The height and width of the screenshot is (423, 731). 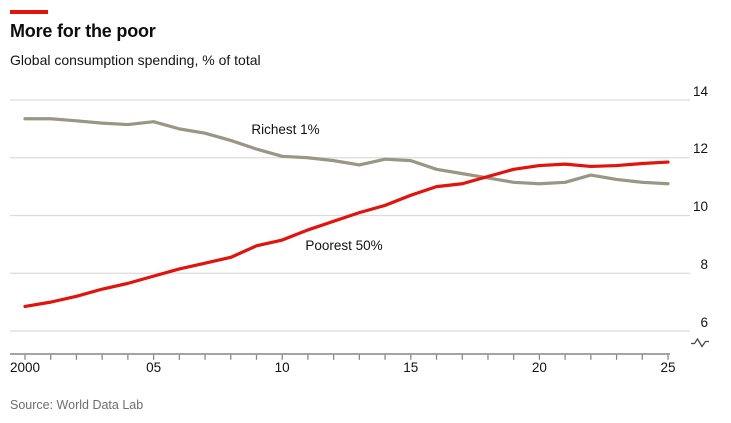 What do you see at coordinates (285, 130) in the screenshot?
I see `series-label-richest-1-: Richest 1%` at bounding box center [285, 130].